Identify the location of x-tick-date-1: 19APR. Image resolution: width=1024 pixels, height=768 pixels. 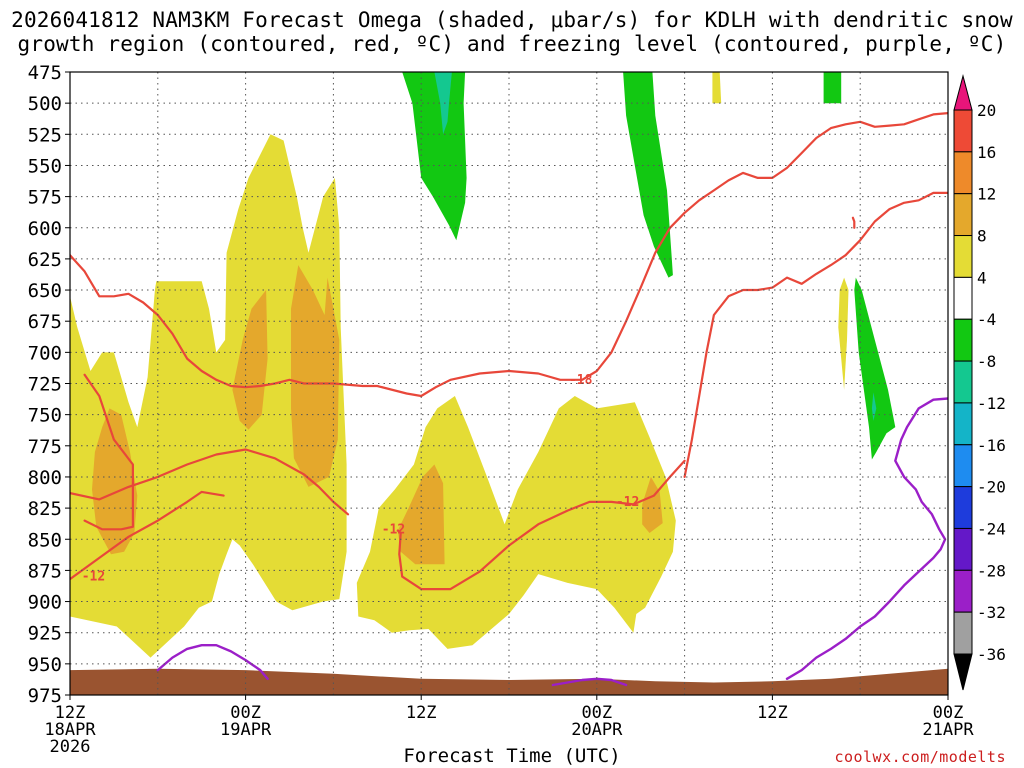
(246, 730).